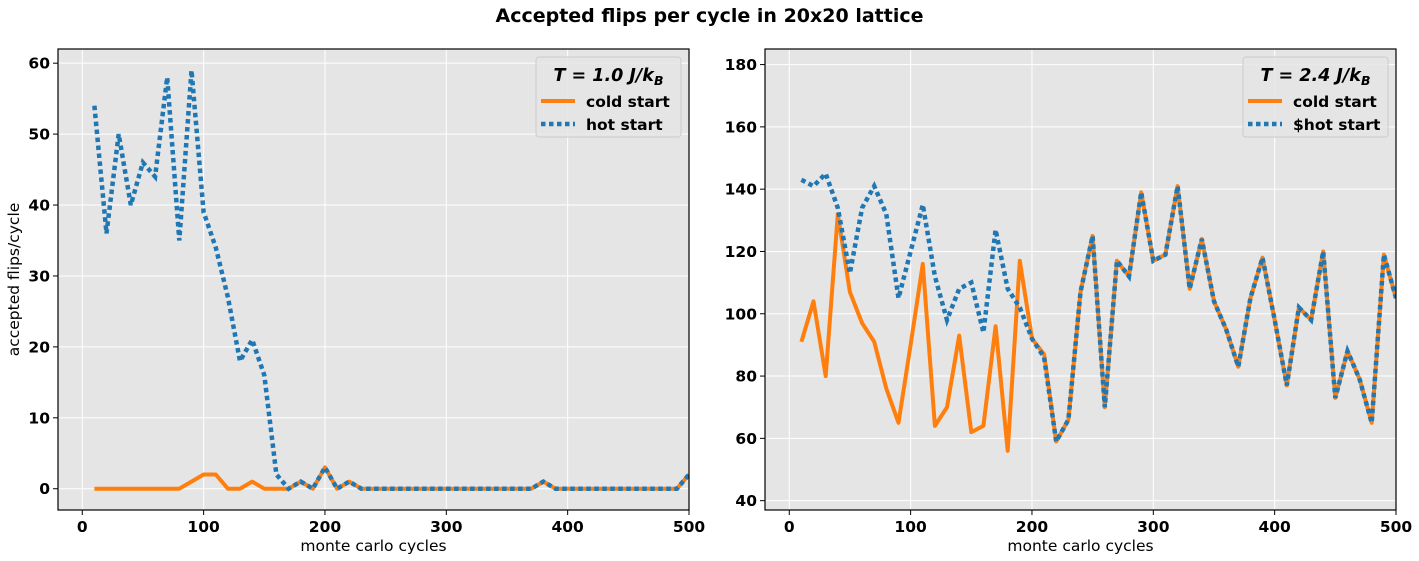 The width and height of the screenshot is (1419, 561). Describe the element at coordinates (373, 546) in the screenshot. I see `left-x-axis-label: monte carlo cycles` at that location.